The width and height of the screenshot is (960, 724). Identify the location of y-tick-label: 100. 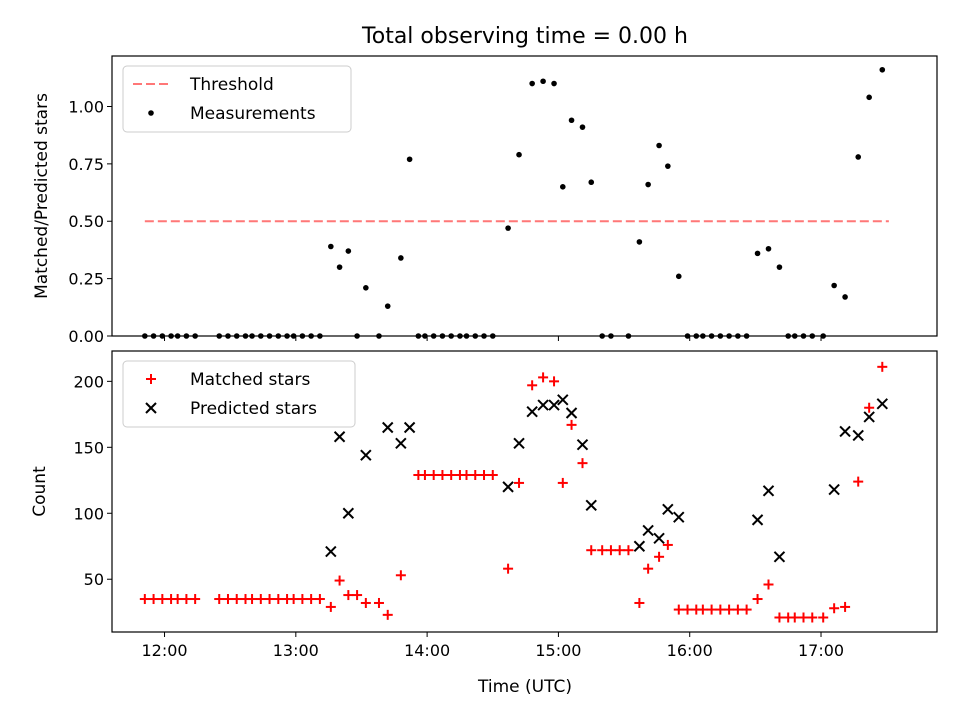
(88, 513).